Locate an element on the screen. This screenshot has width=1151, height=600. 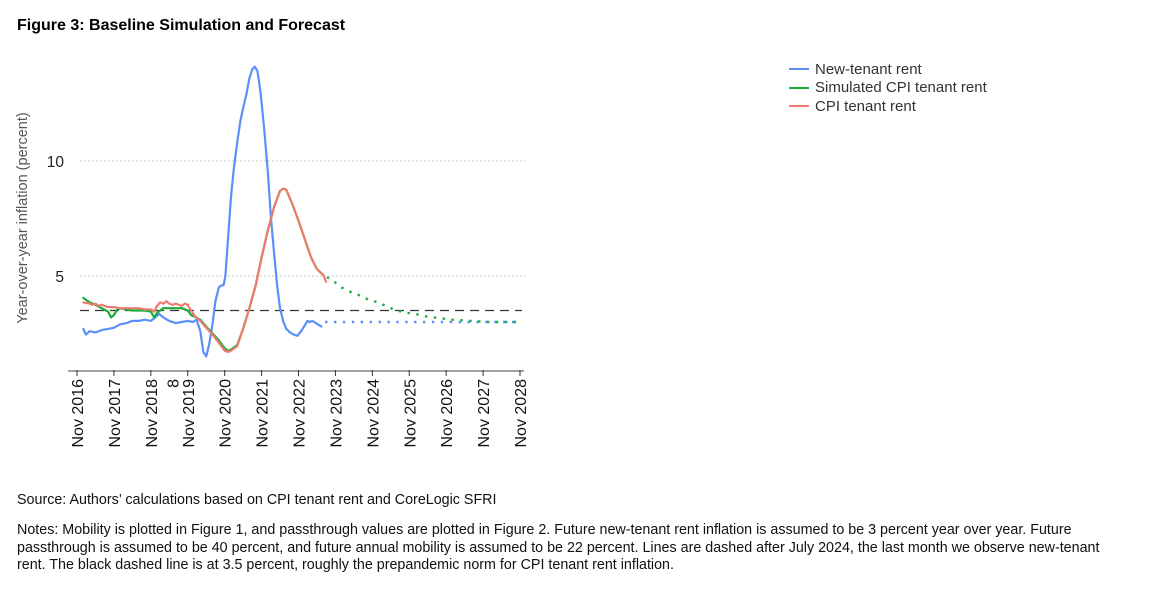
legend-swatch-cpi-tenant-rent is located at coordinates (799, 106).